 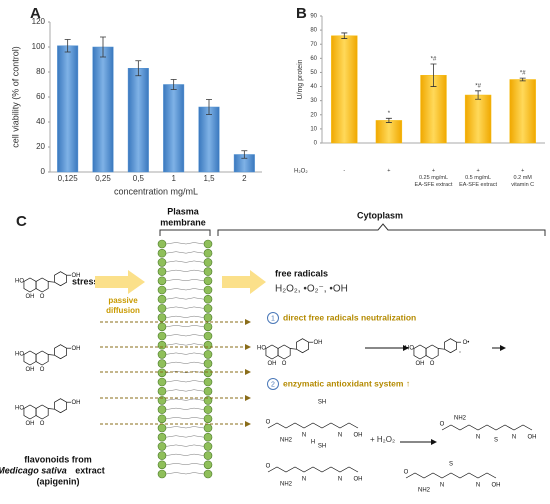 What do you see at coordinates (346, 383) in the screenshot?
I see `step-label: enzymatic antioxidant system ↑` at bounding box center [346, 383].